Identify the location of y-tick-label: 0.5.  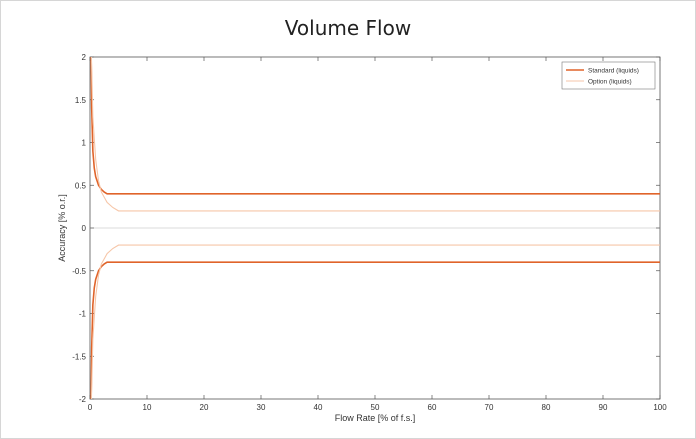
(81, 185).